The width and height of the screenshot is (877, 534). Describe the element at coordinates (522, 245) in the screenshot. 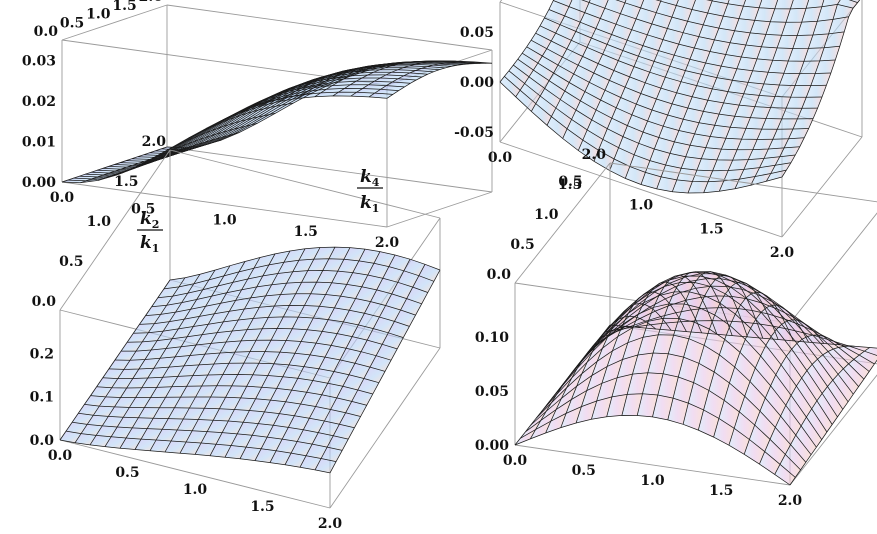

I see `y-tick-label: 0.5` at that location.